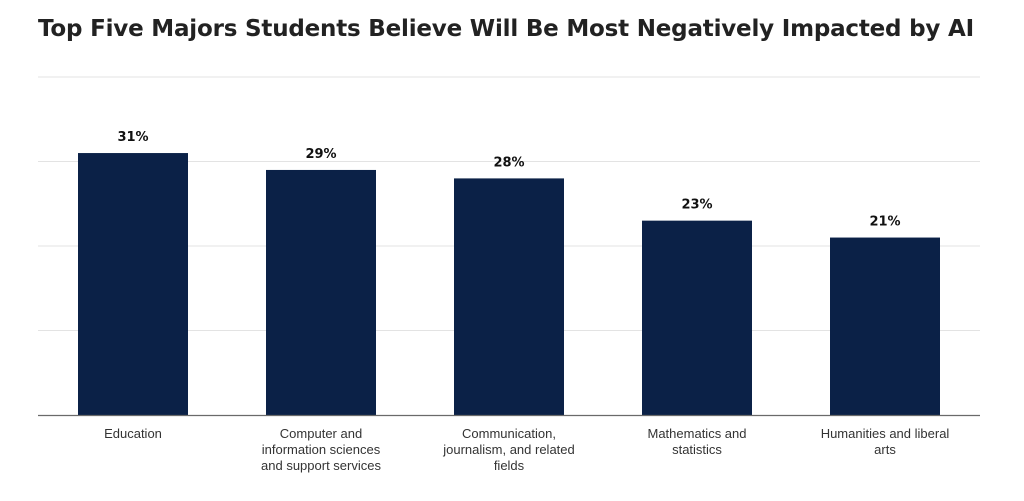 This screenshot has height=501, width=1024. I want to click on category-label: Mathematics and statistics, so click(697, 441).